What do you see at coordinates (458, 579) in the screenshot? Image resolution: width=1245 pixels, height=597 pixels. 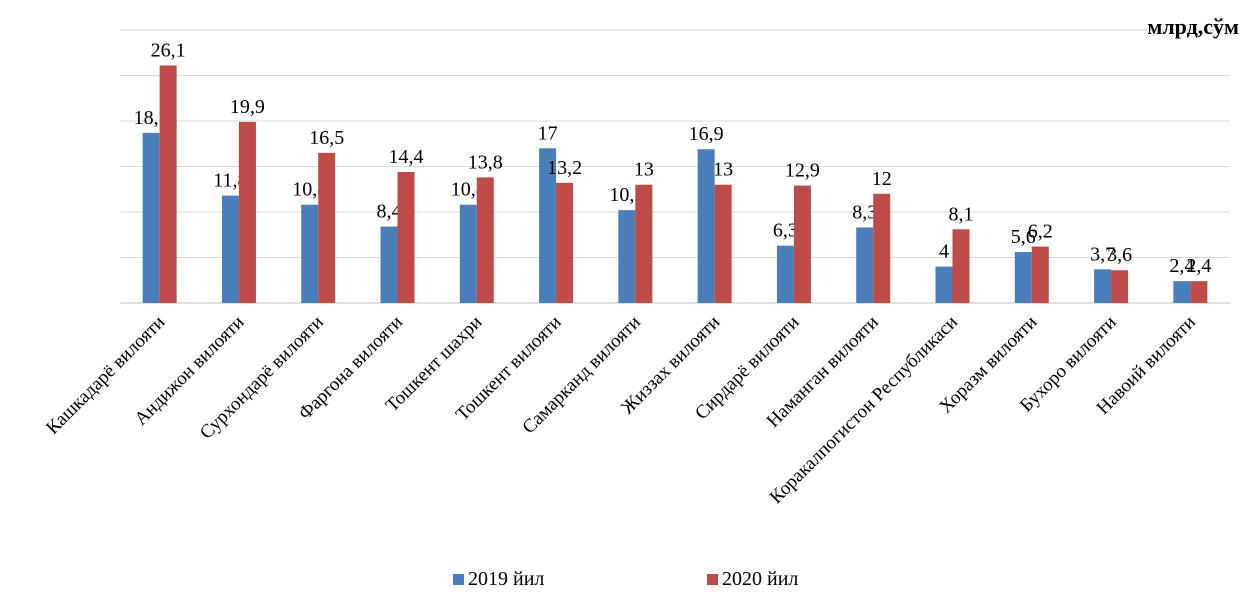 I see `legend-swatch-2019` at bounding box center [458, 579].